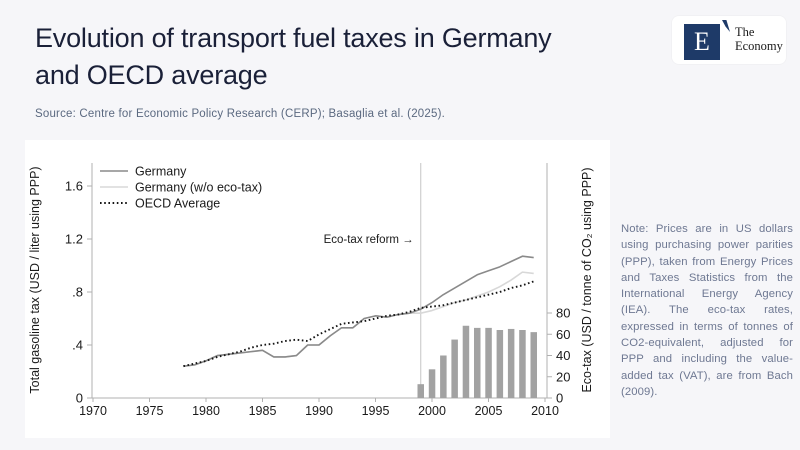 The height and width of the screenshot is (450, 800). What do you see at coordinates (563, 313) in the screenshot?
I see `right-axis-tick-label: 80` at bounding box center [563, 313].